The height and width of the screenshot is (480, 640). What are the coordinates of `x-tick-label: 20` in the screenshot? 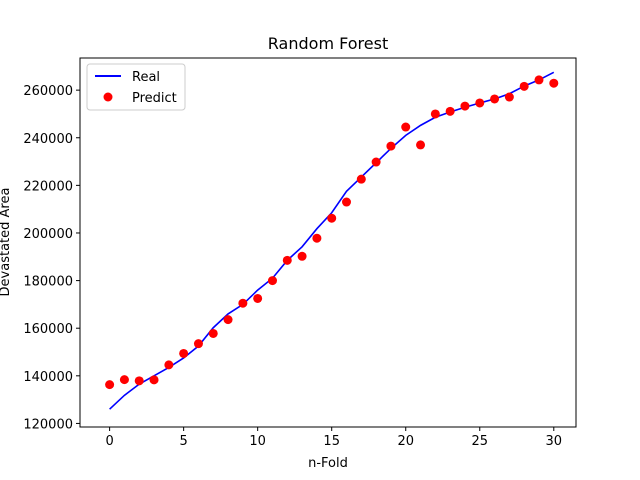 It's located at (405, 441).